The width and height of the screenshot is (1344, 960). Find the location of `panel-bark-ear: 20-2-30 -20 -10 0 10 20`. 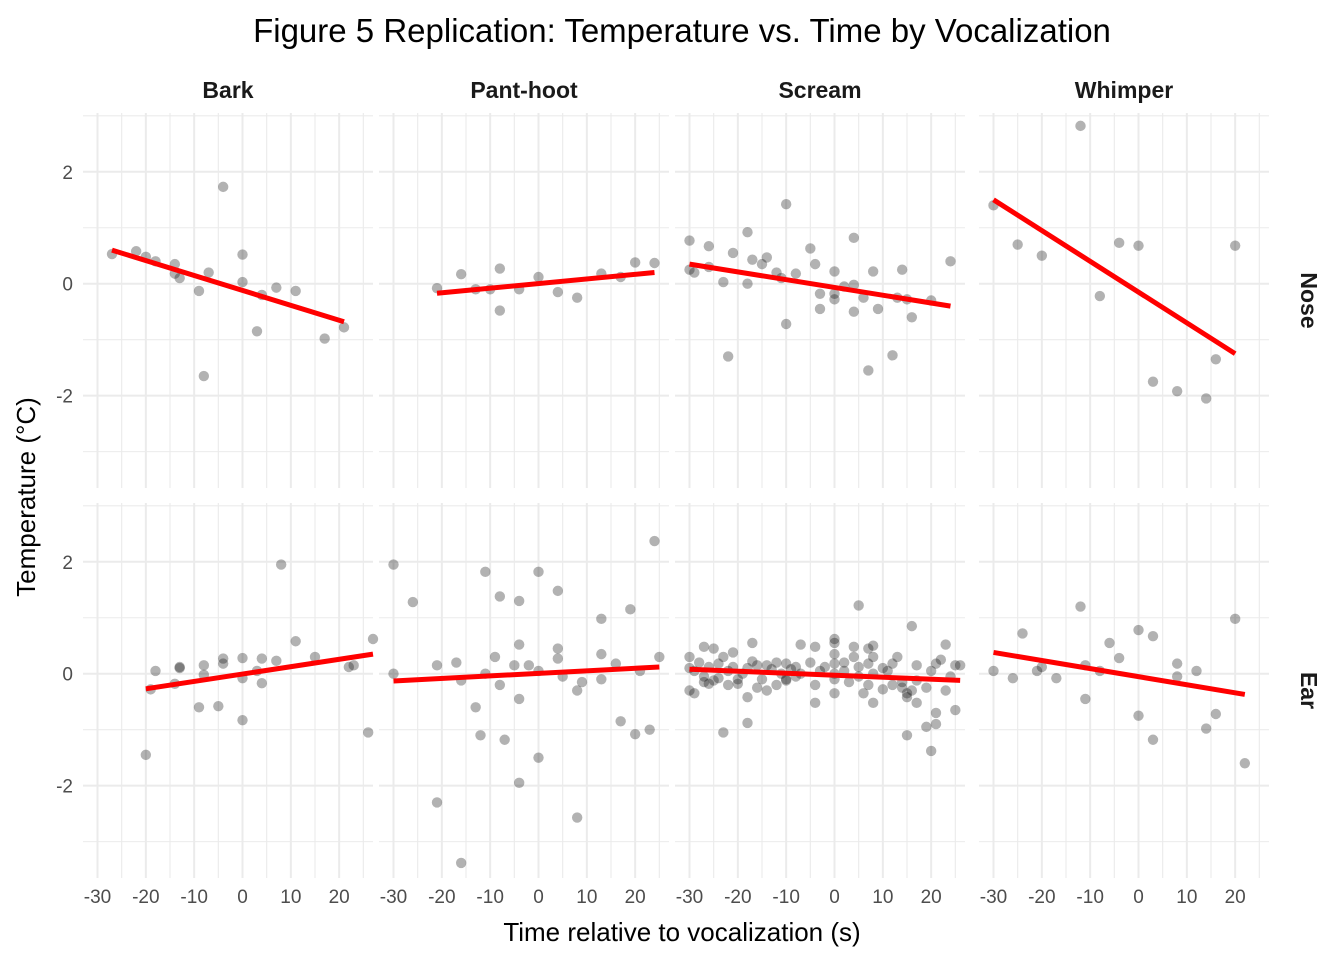

panel-bark-ear: 20-2-30 -20 -10 0 10 20 is located at coordinates (217, 705).